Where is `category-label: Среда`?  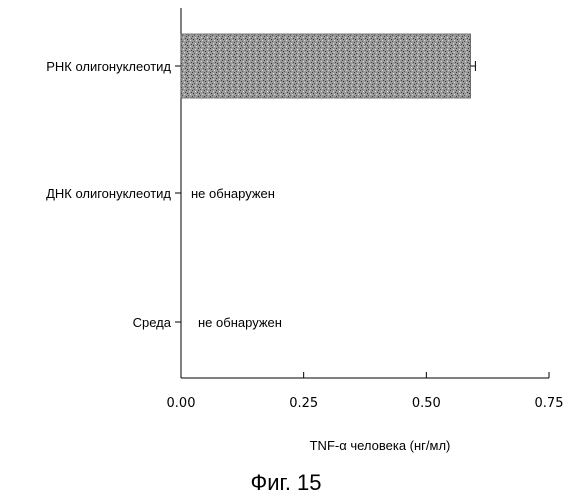
category-label: Среда is located at coordinates (152, 322).